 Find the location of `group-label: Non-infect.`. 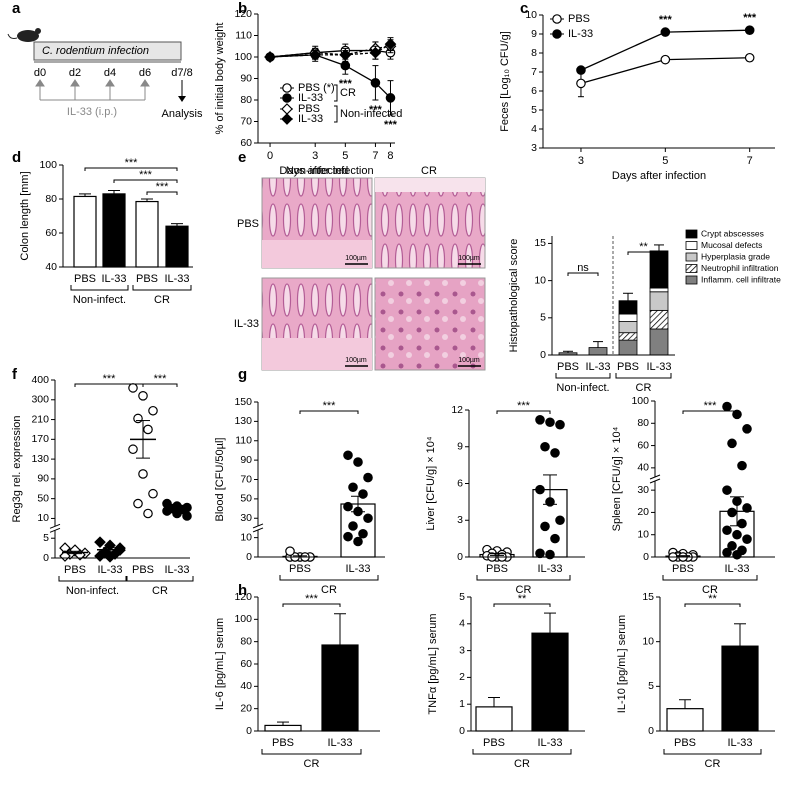

group-label: Non-infect. is located at coordinates (99, 300).